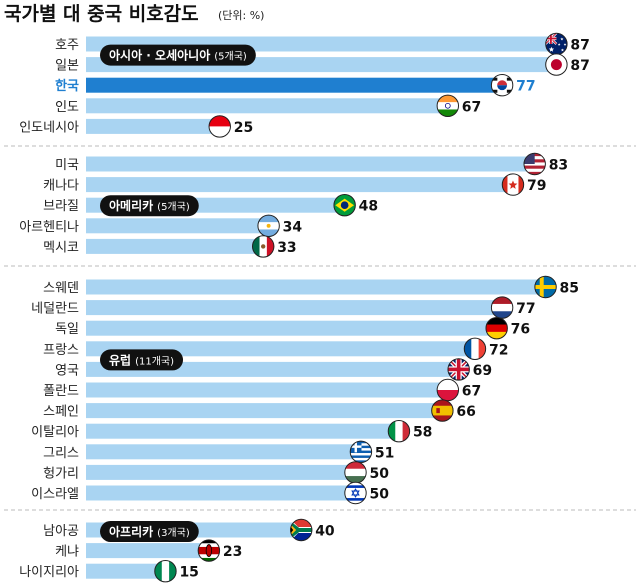 This screenshot has height=587, width=640. I want to click on value-label: 50, so click(380, 495).